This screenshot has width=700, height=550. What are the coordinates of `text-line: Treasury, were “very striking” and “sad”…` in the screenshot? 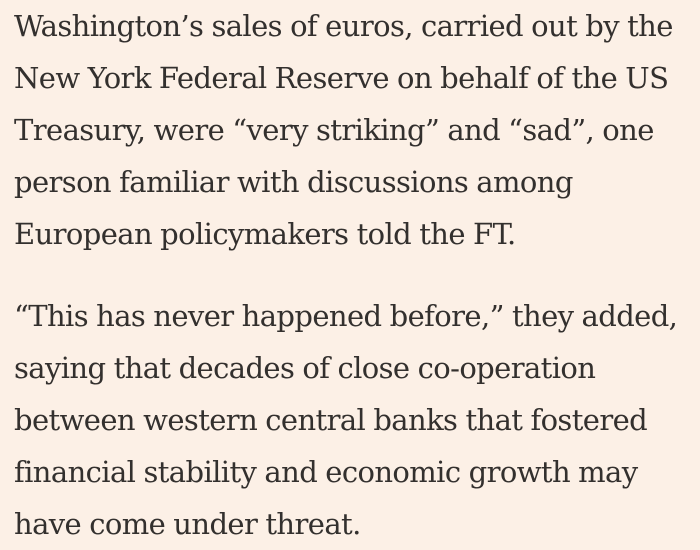 It's located at (334, 130).